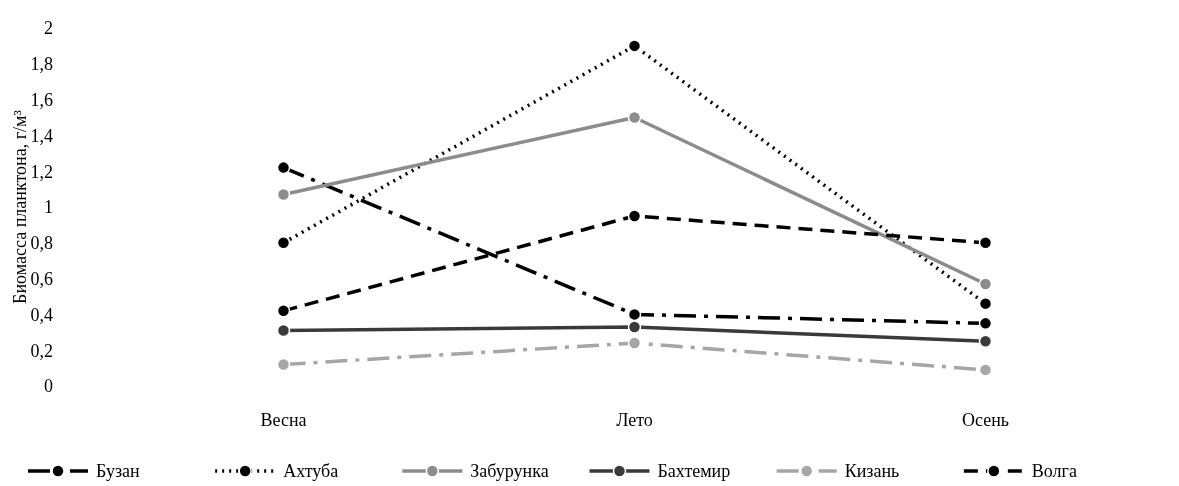 The width and height of the screenshot is (1179, 486). What do you see at coordinates (311, 471) in the screenshot?
I see `legend-label: Ахтуба` at bounding box center [311, 471].